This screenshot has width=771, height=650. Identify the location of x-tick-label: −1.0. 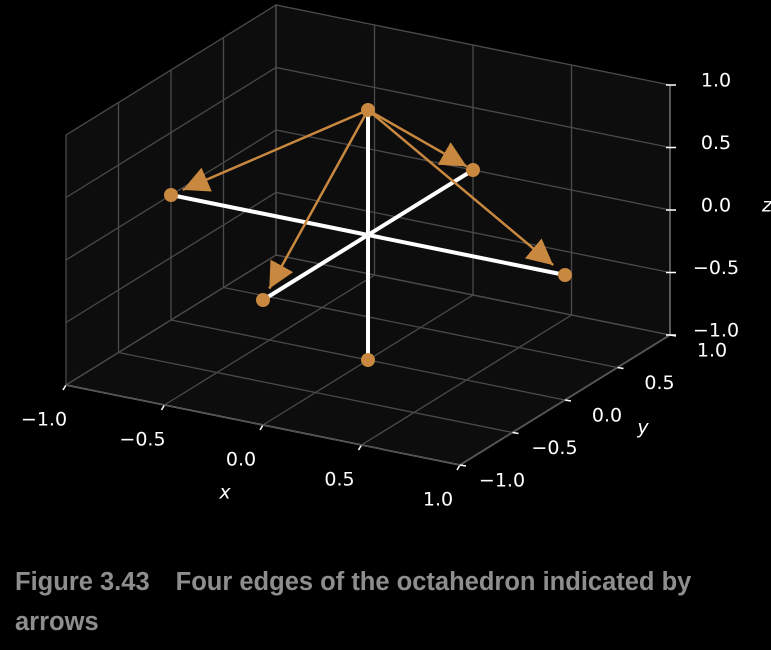
(44, 420).